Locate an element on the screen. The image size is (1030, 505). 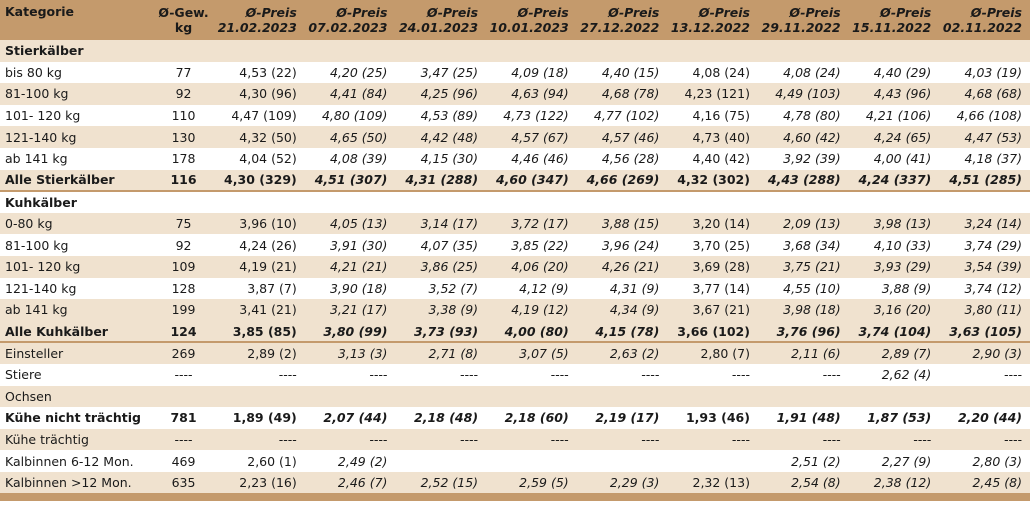
price-cell: 3,20 (14) is located at coordinates (721, 224).